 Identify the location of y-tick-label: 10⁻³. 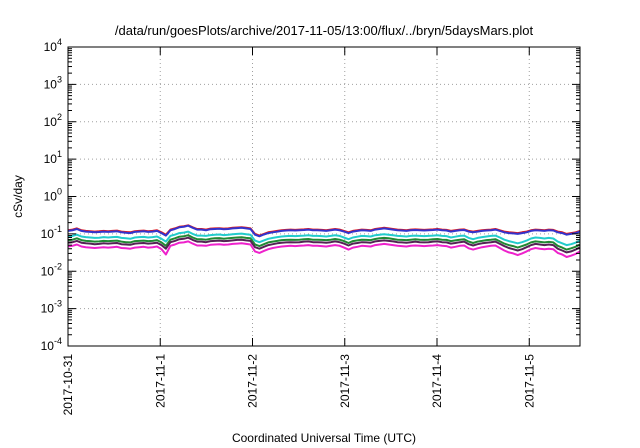
(51, 307).